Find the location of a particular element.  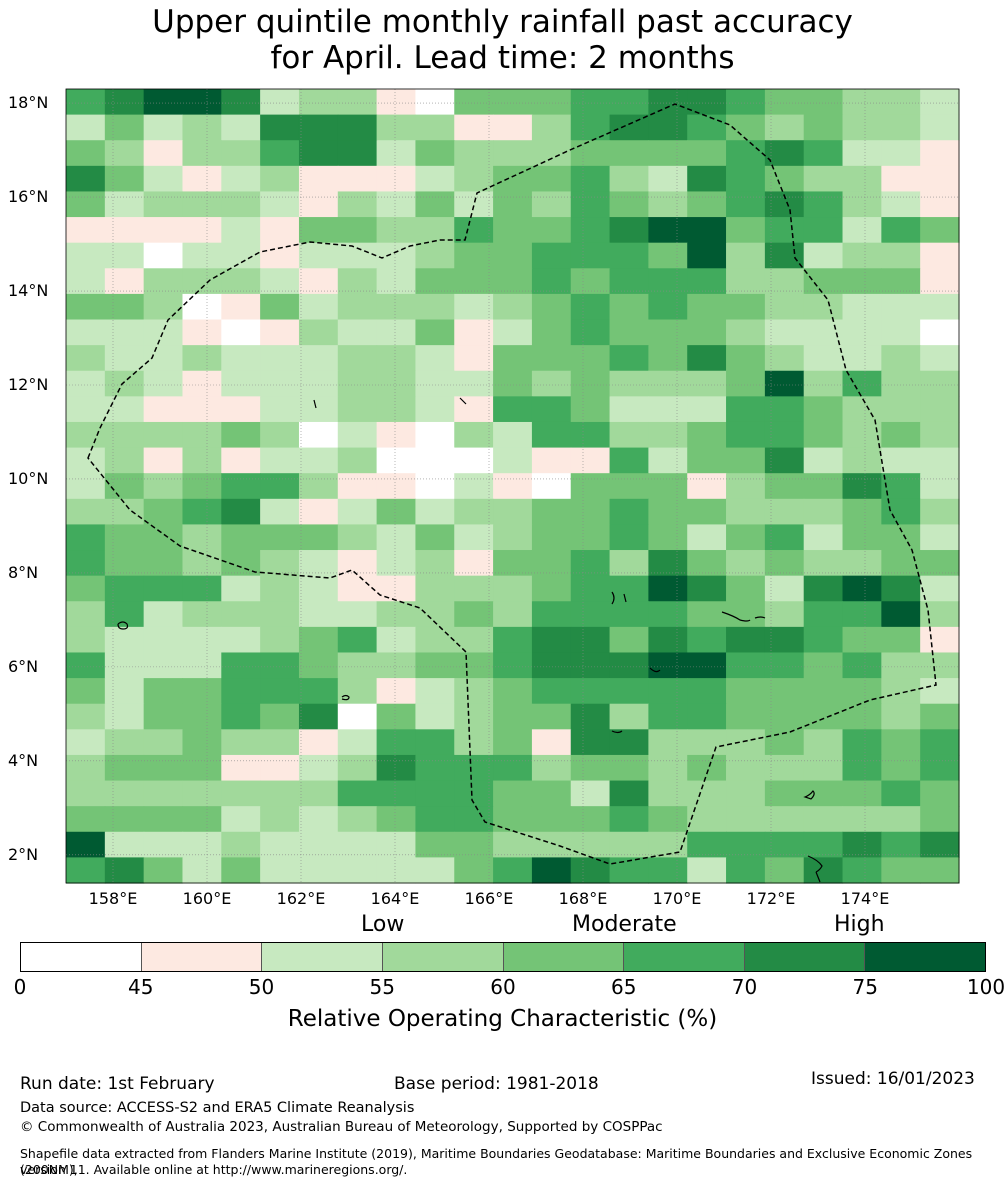

longitude-tick-label: 162°E is located at coordinates (301, 898).